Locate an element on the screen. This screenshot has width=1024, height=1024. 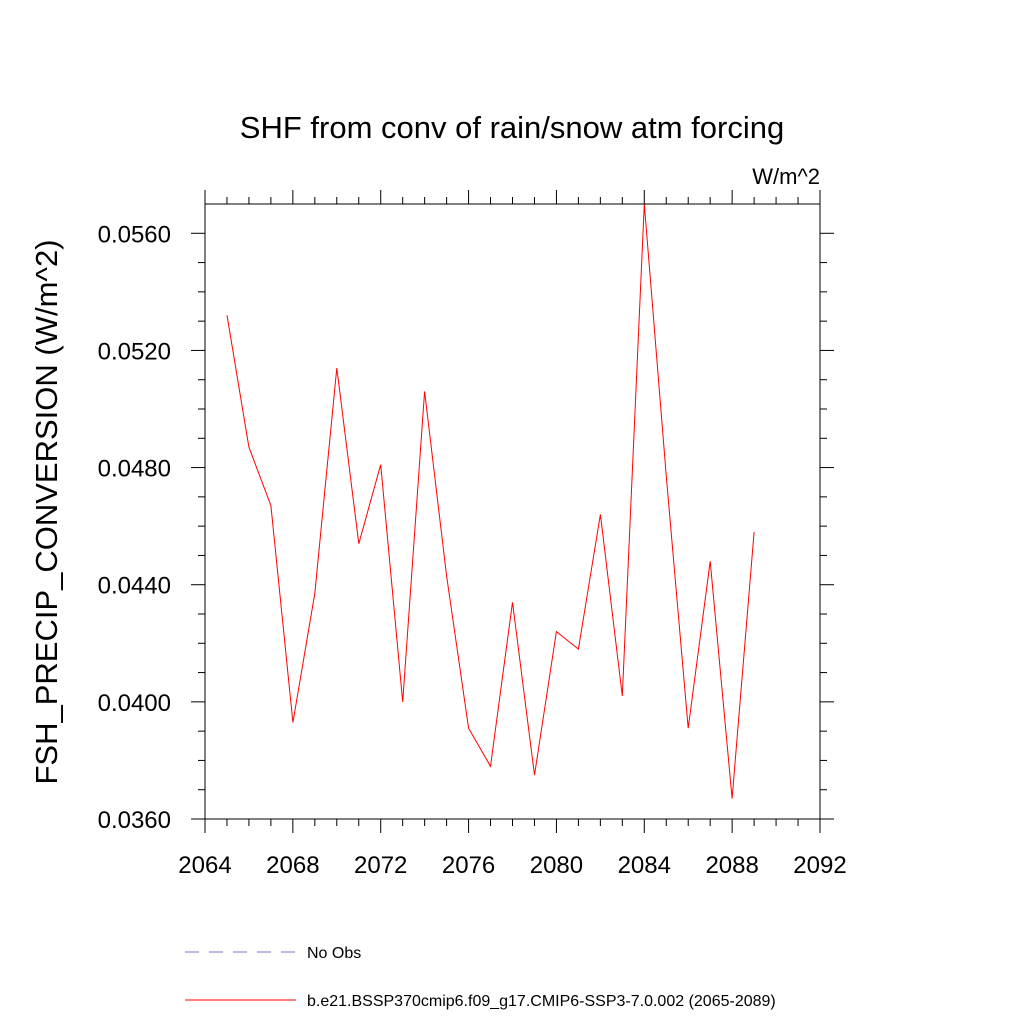
chart-title: SHF from conv of rain/snow atm forcing is located at coordinates (512, 127).